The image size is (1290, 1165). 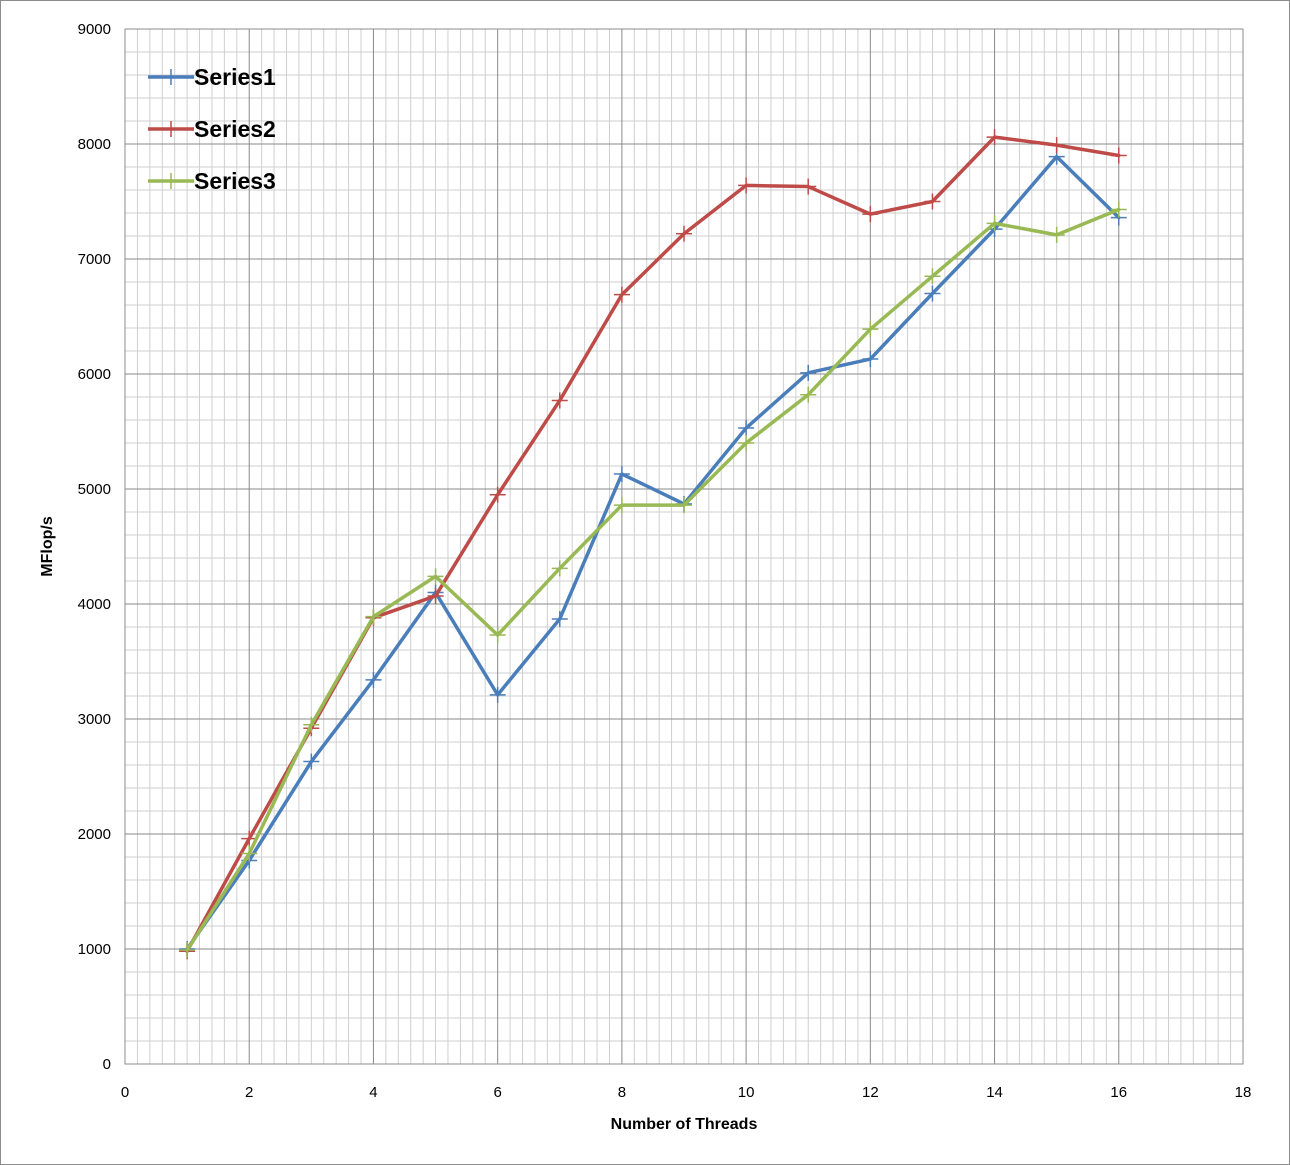 I want to click on y-tick-label: 1000, so click(x=94, y=949).